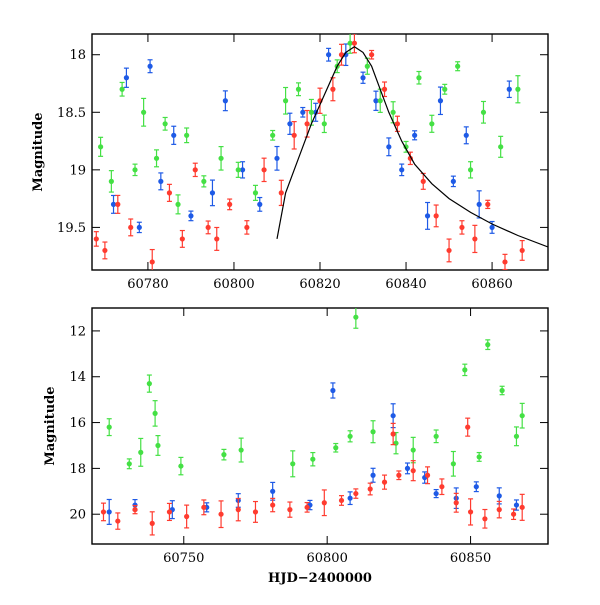 This screenshot has height=605, width=600. What do you see at coordinates (77, 469) in the screenshot?
I see `bottom-y-tick-label: 18` at bounding box center [77, 469].